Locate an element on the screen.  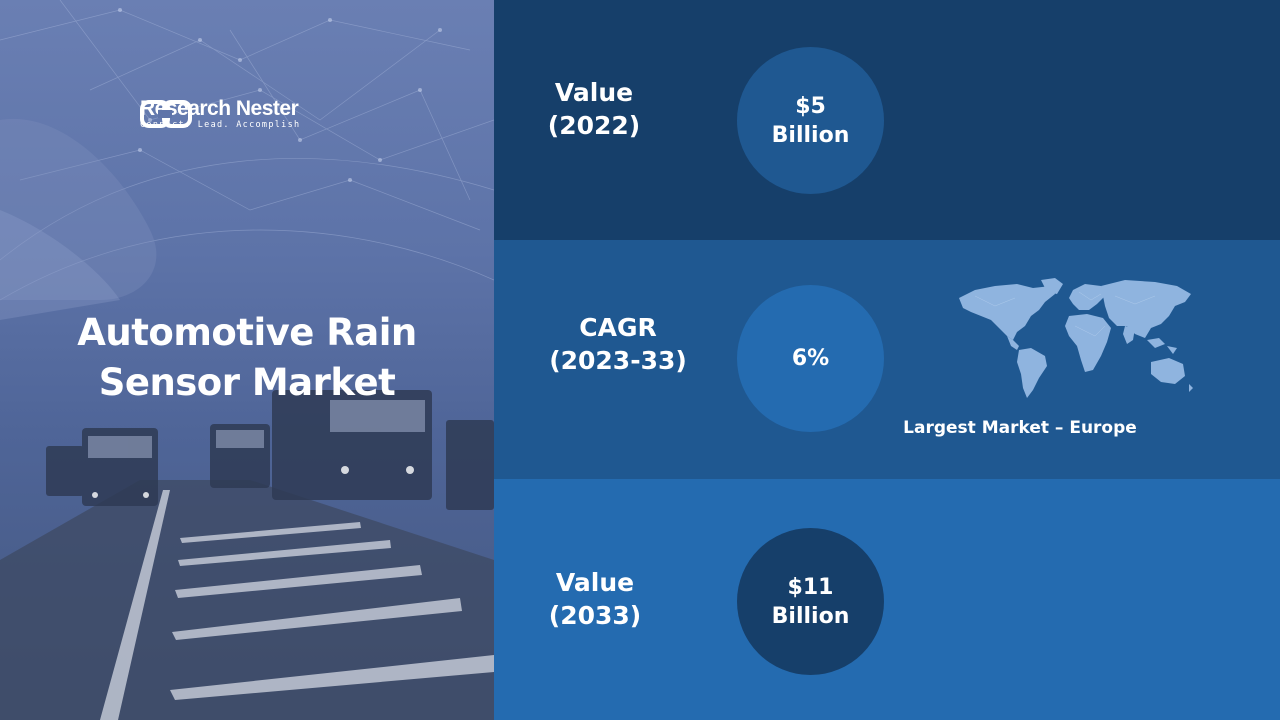
metric-label: Value (2033) is located at coordinates (595, 599).